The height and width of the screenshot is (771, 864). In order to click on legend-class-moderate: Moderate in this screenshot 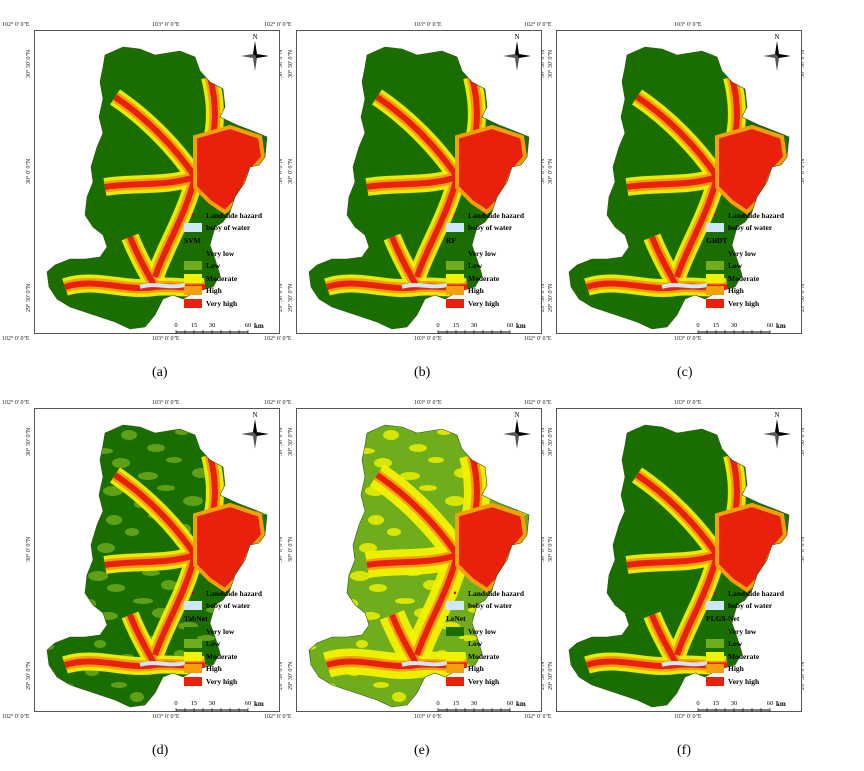, I will do `click(732, 278)`.